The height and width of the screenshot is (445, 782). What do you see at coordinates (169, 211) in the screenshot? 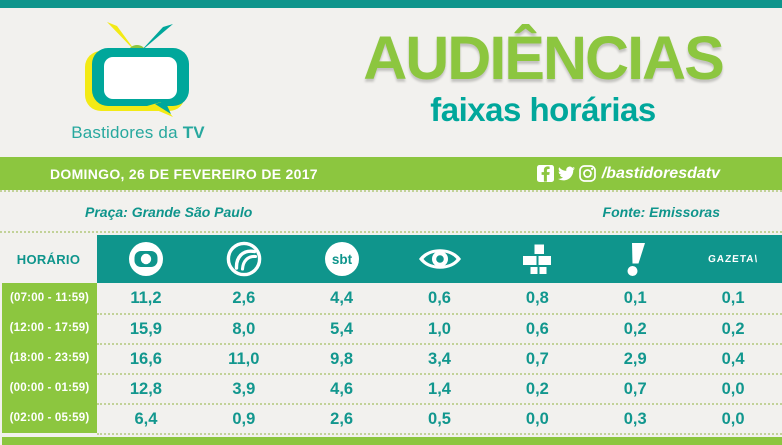
I see `praca-label: Praça: Grande São Paulo` at bounding box center [169, 211].